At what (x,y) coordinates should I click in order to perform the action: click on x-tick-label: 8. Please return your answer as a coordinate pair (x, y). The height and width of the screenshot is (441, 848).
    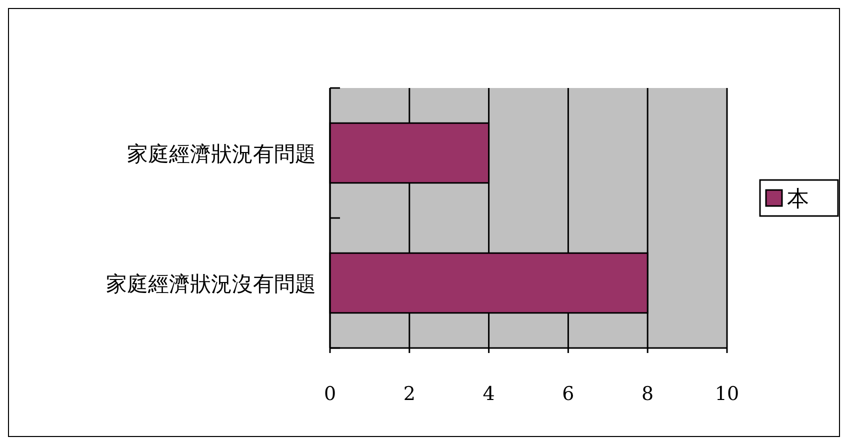
    Looking at the image, I should click on (648, 394).